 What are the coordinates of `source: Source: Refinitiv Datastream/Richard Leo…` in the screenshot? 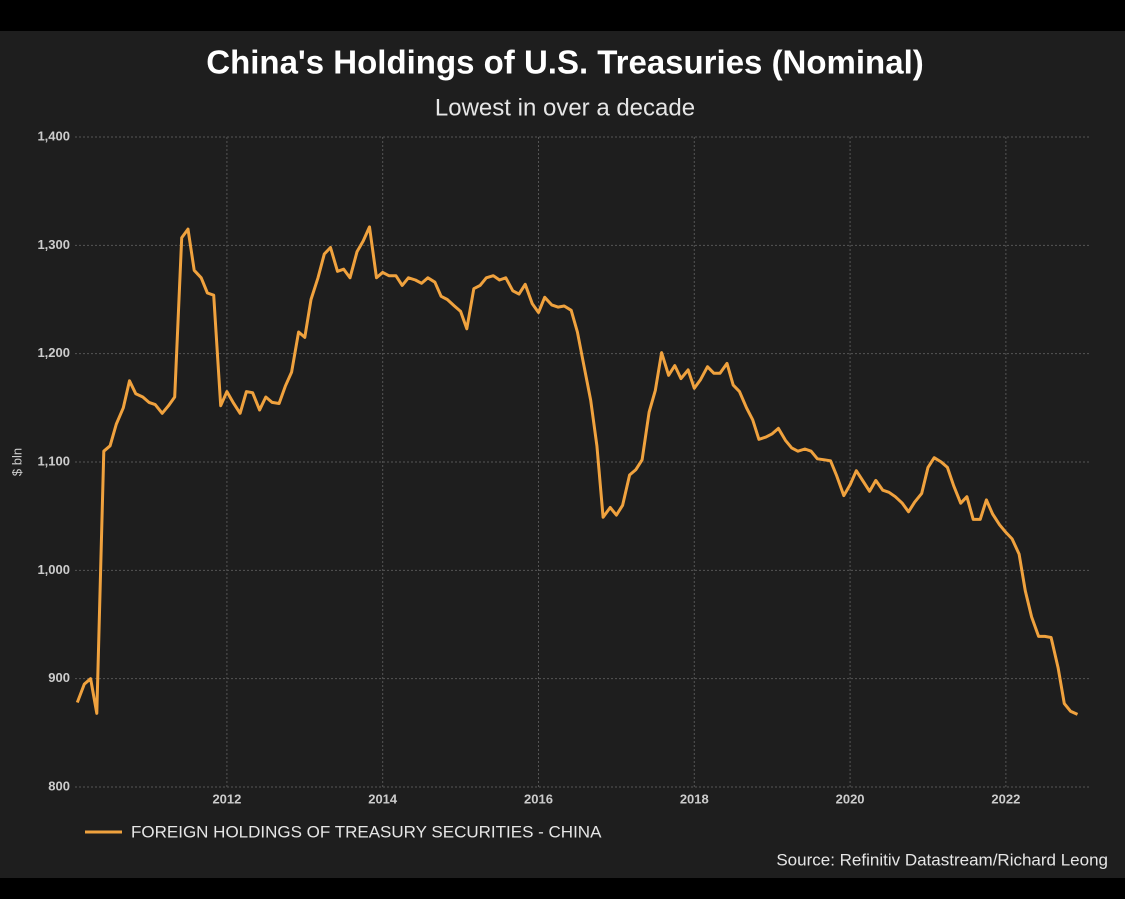 It's located at (942, 859).